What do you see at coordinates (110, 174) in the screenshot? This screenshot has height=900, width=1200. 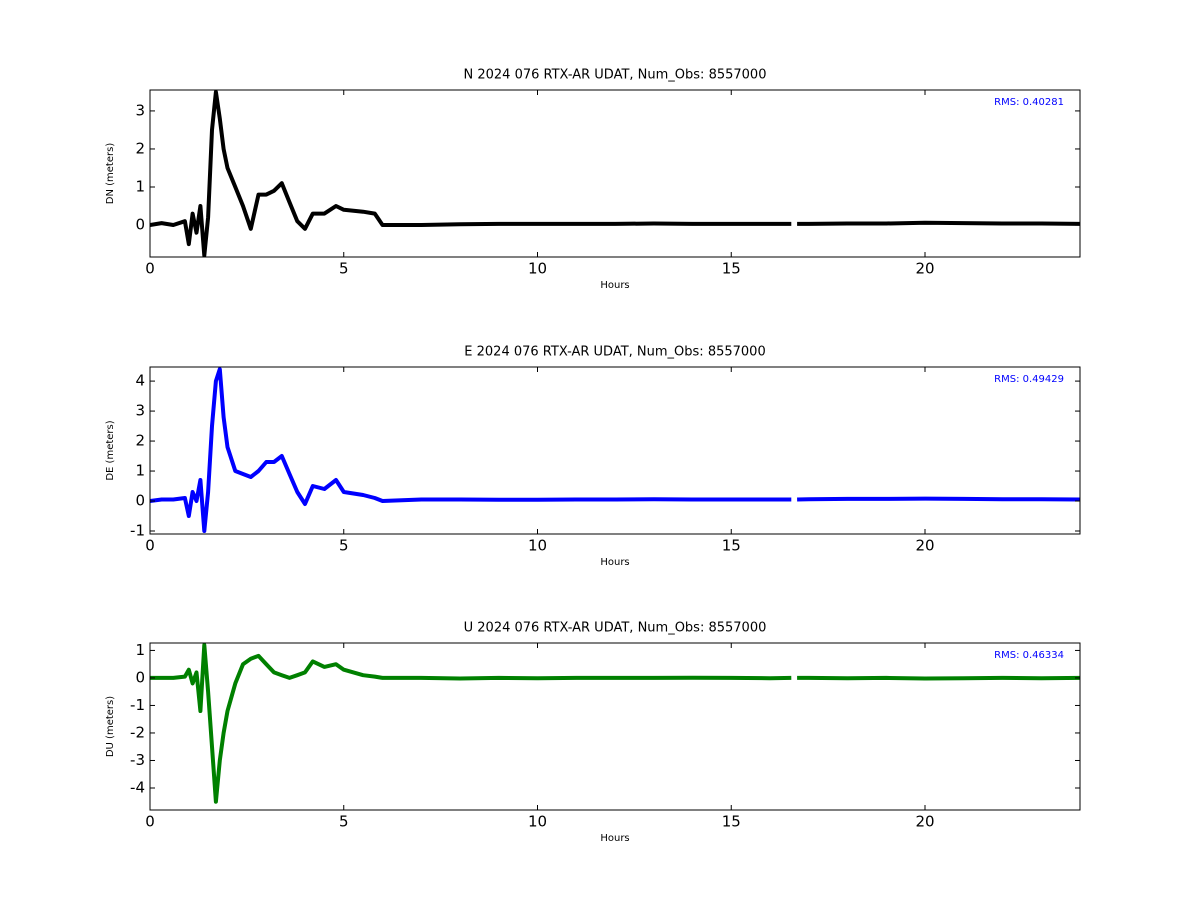 I see `y-axis-label: DN (meters)` at bounding box center [110, 174].